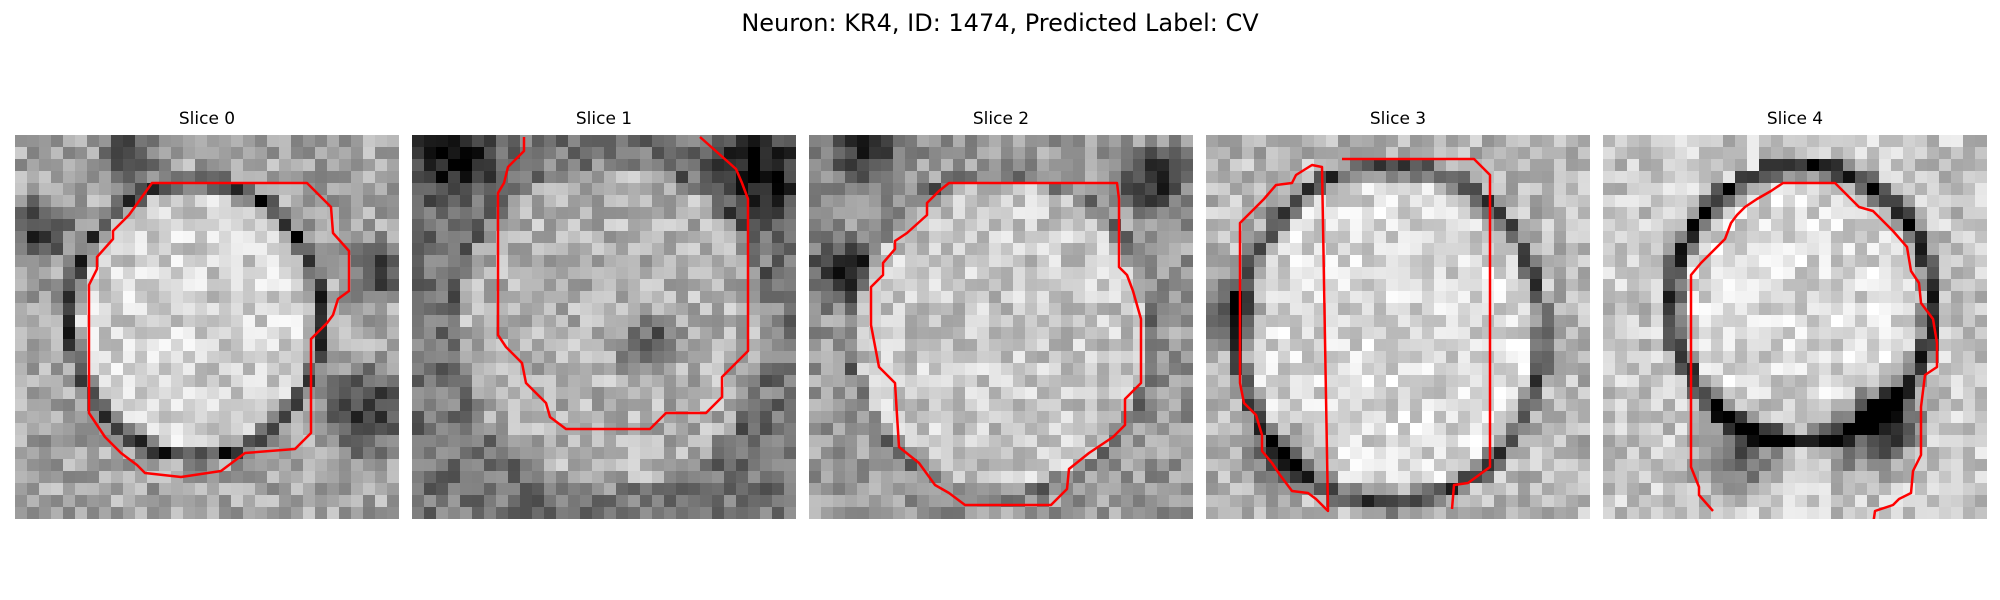 The width and height of the screenshot is (2000, 600). Describe the element at coordinates (1795, 119) in the screenshot. I see `slice-title: Slice 4` at that location.